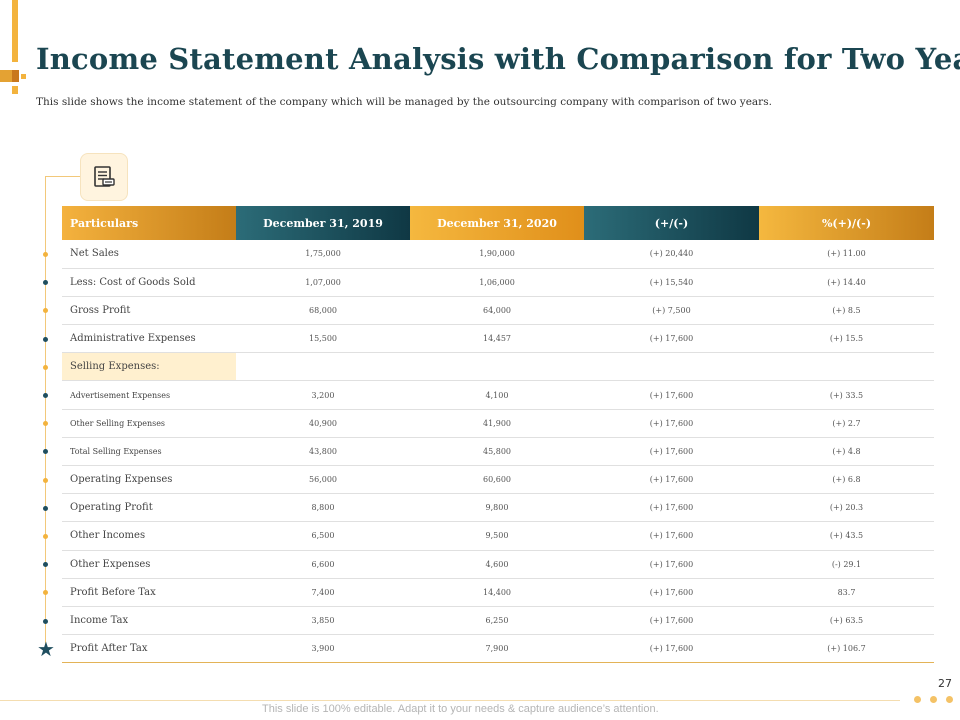 This screenshot has width=960, height=720. I want to click on row-label: Profit After Tax, so click(149, 649).